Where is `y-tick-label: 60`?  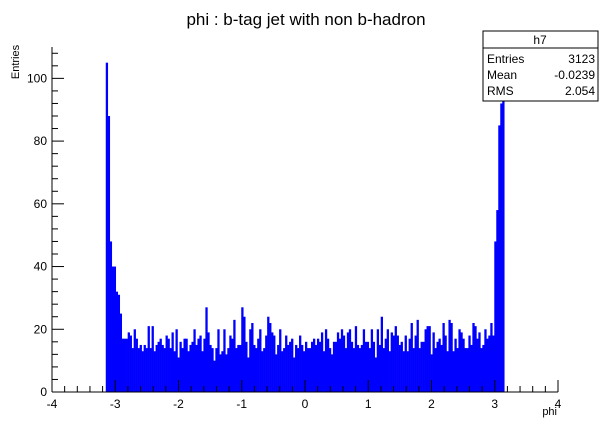 y-tick-label: 60 is located at coordinates (41, 204).